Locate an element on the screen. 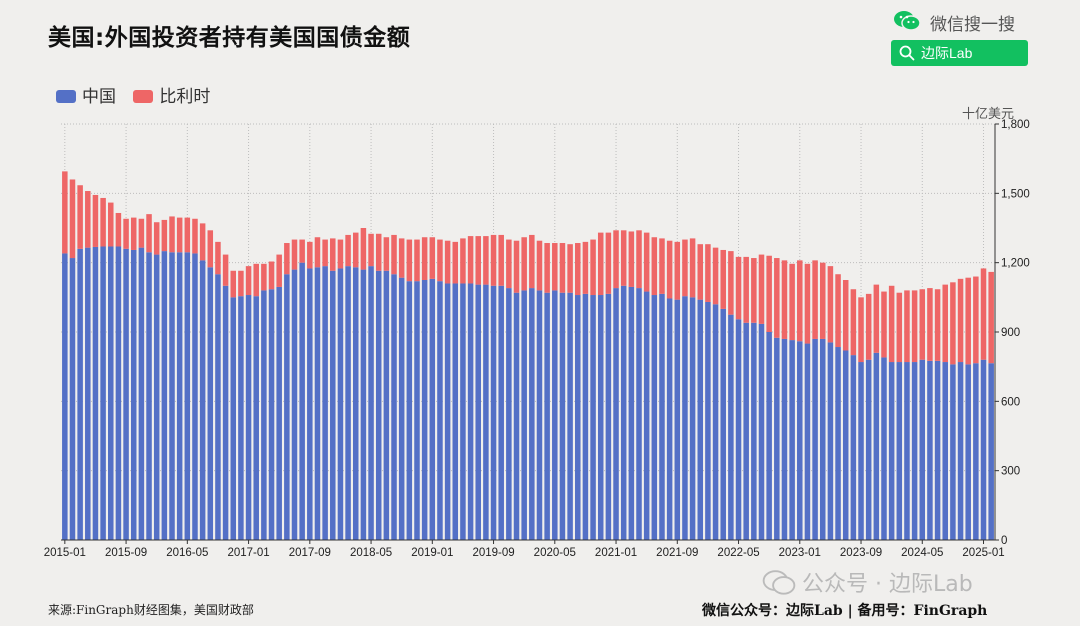 Image resolution: width=1080 pixels, height=626 pixels. legend-item-belgium: 比利时 is located at coordinates (171, 94).